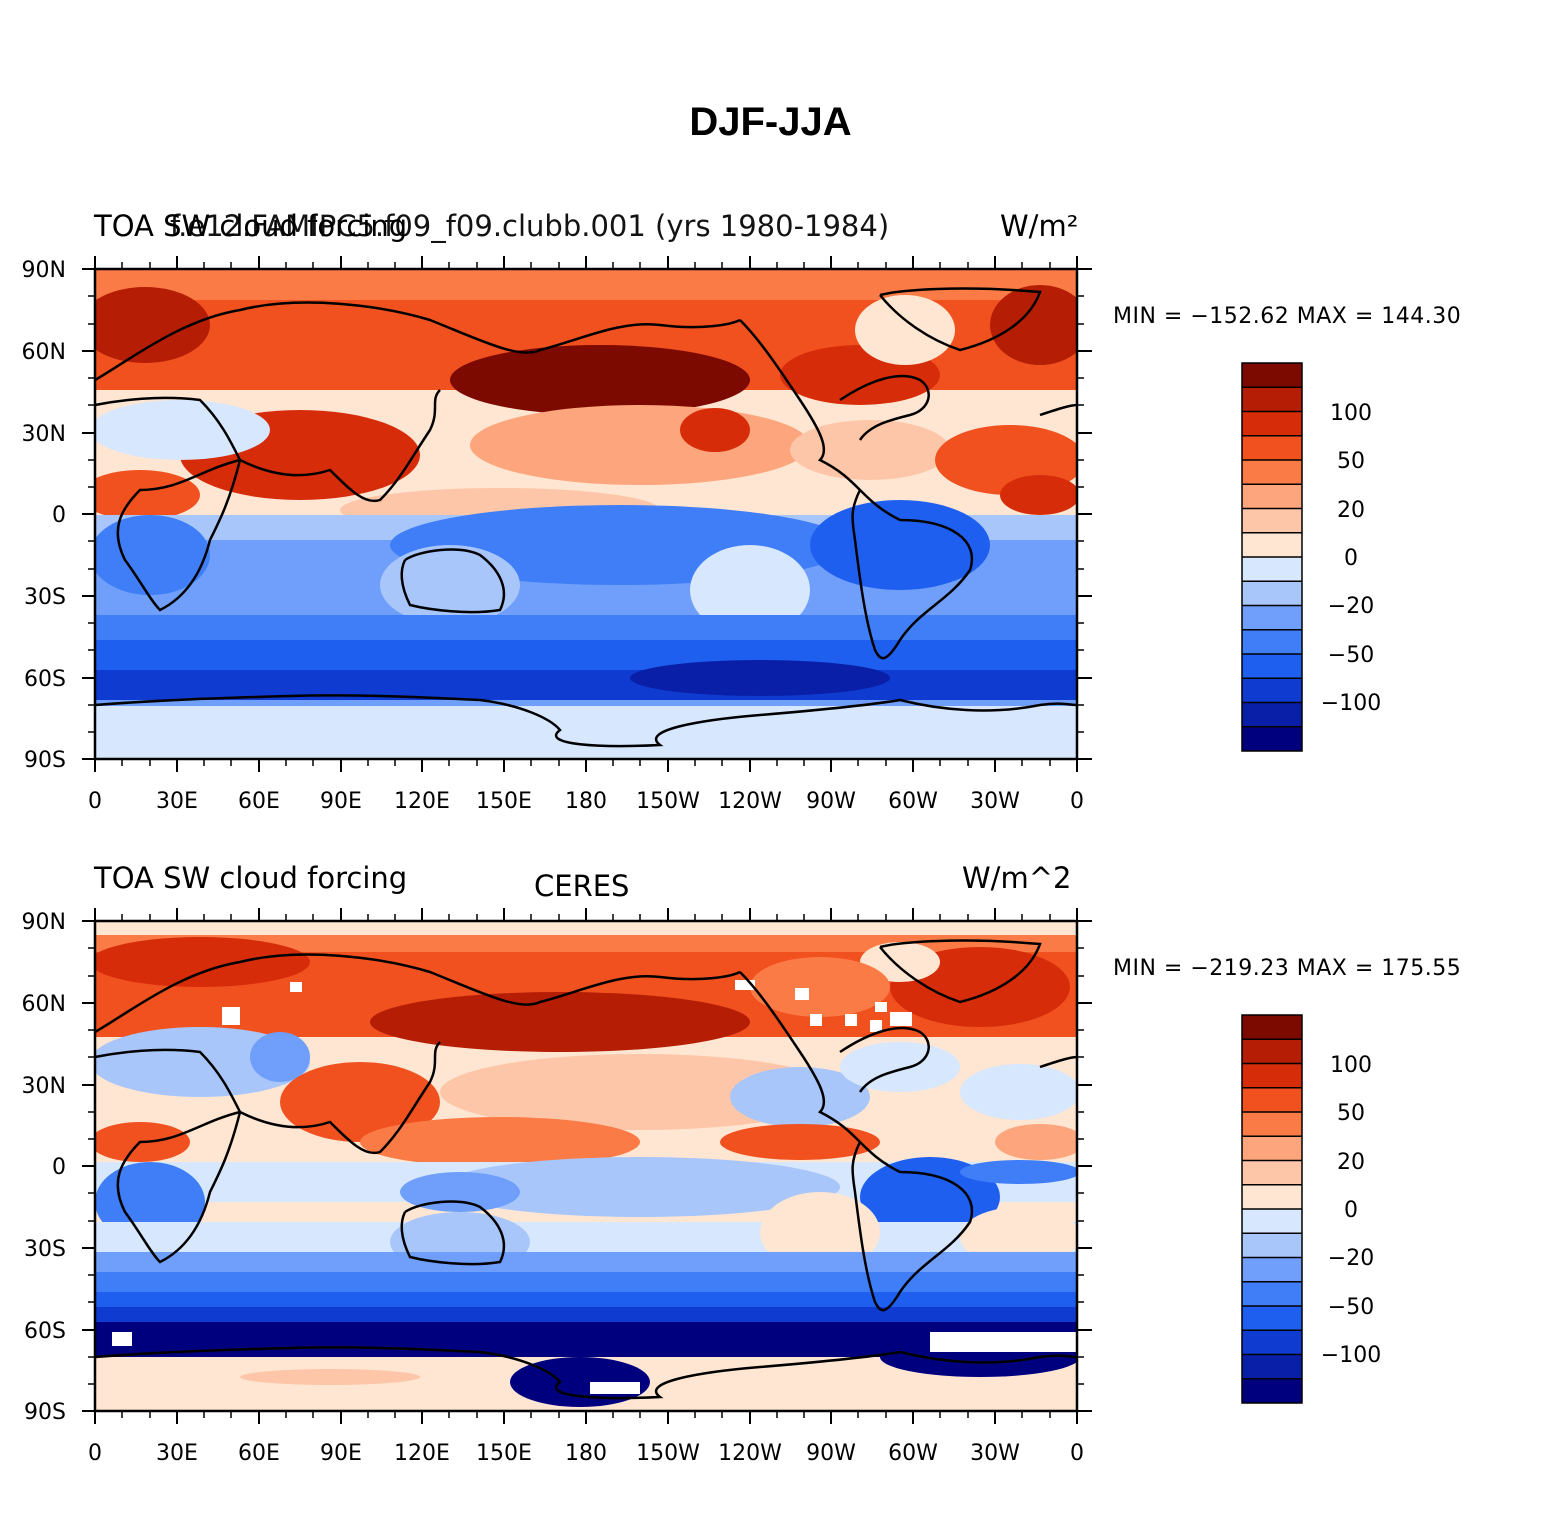  I want to click on units-label: W/m², so click(1039, 226).